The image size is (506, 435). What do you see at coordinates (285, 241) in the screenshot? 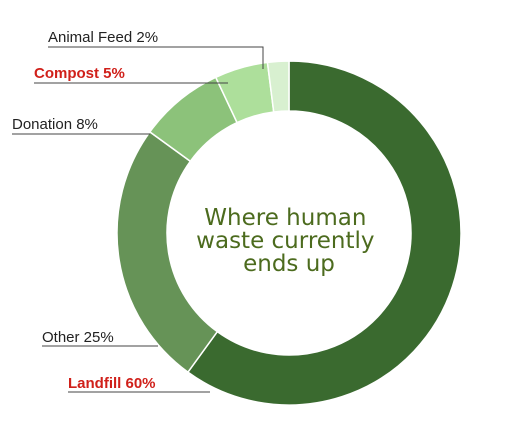
I see `chart-title-line-2: waste currently` at bounding box center [285, 241].